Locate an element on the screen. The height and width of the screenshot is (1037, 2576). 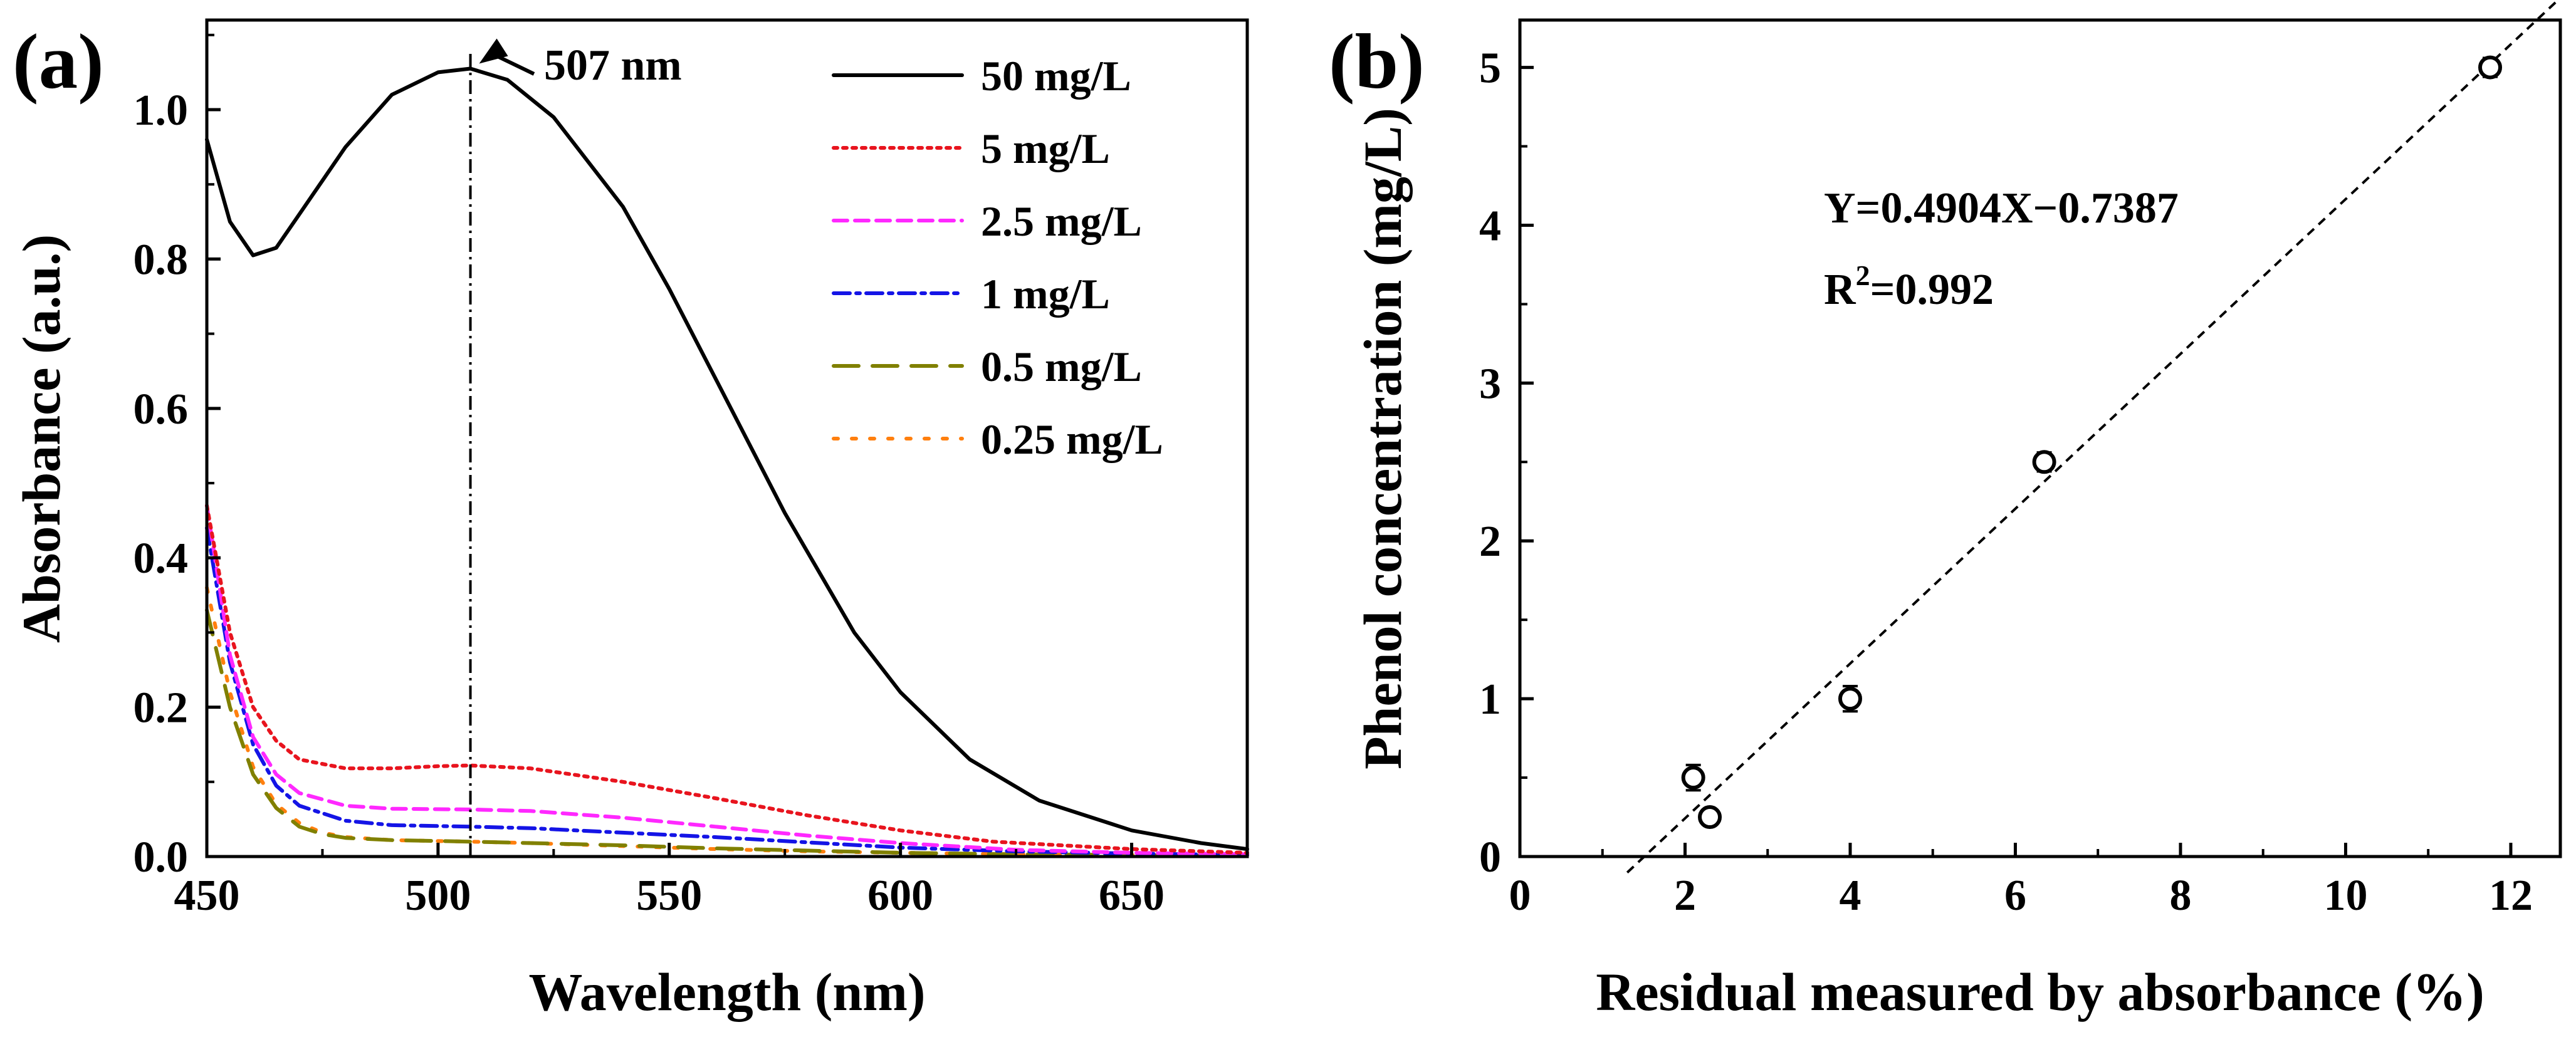
panel-a-y-axis-title: Absorbance (a.u.) is located at coordinates (41, 439).